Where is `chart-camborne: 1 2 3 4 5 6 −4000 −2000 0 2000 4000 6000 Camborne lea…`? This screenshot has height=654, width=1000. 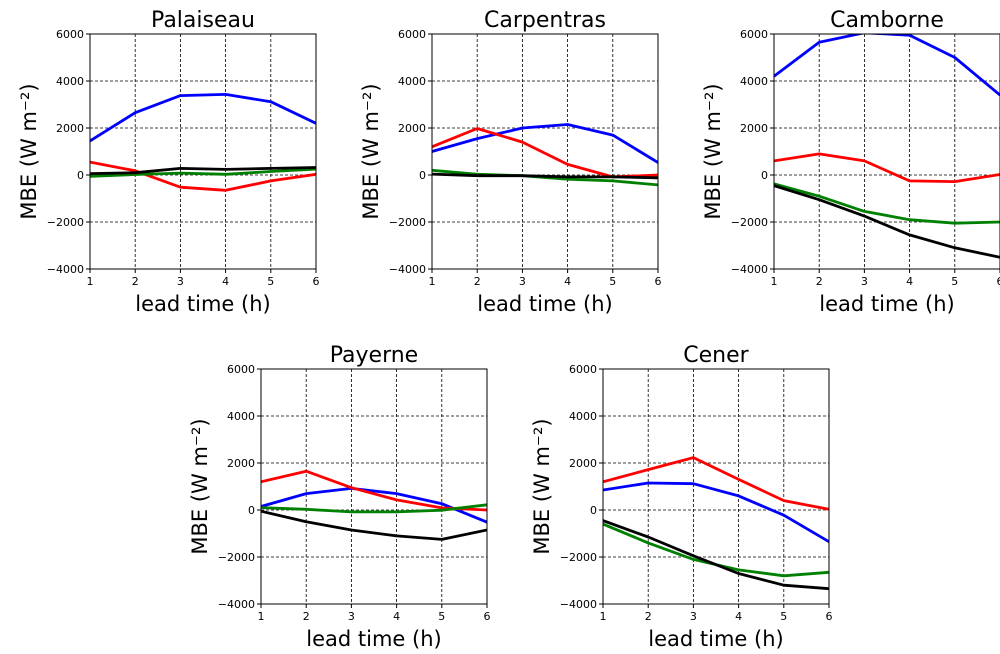
chart-camborne: 1 2 3 4 5 6 −4000 −2000 0 2000 4000 6000 Camborne lea… is located at coordinates (850, 162).